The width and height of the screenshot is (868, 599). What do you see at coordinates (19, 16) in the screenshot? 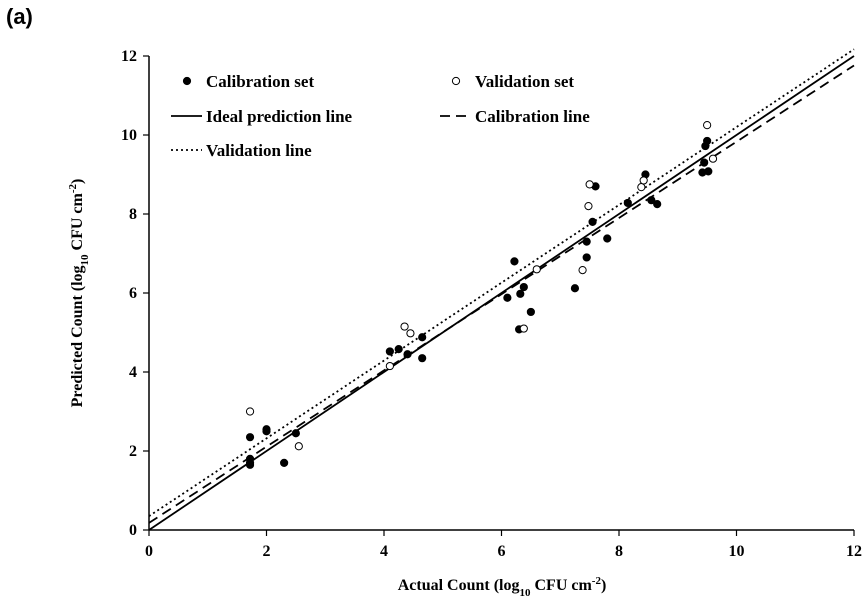
I see `panel-label: (a)` at bounding box center [19, 16].